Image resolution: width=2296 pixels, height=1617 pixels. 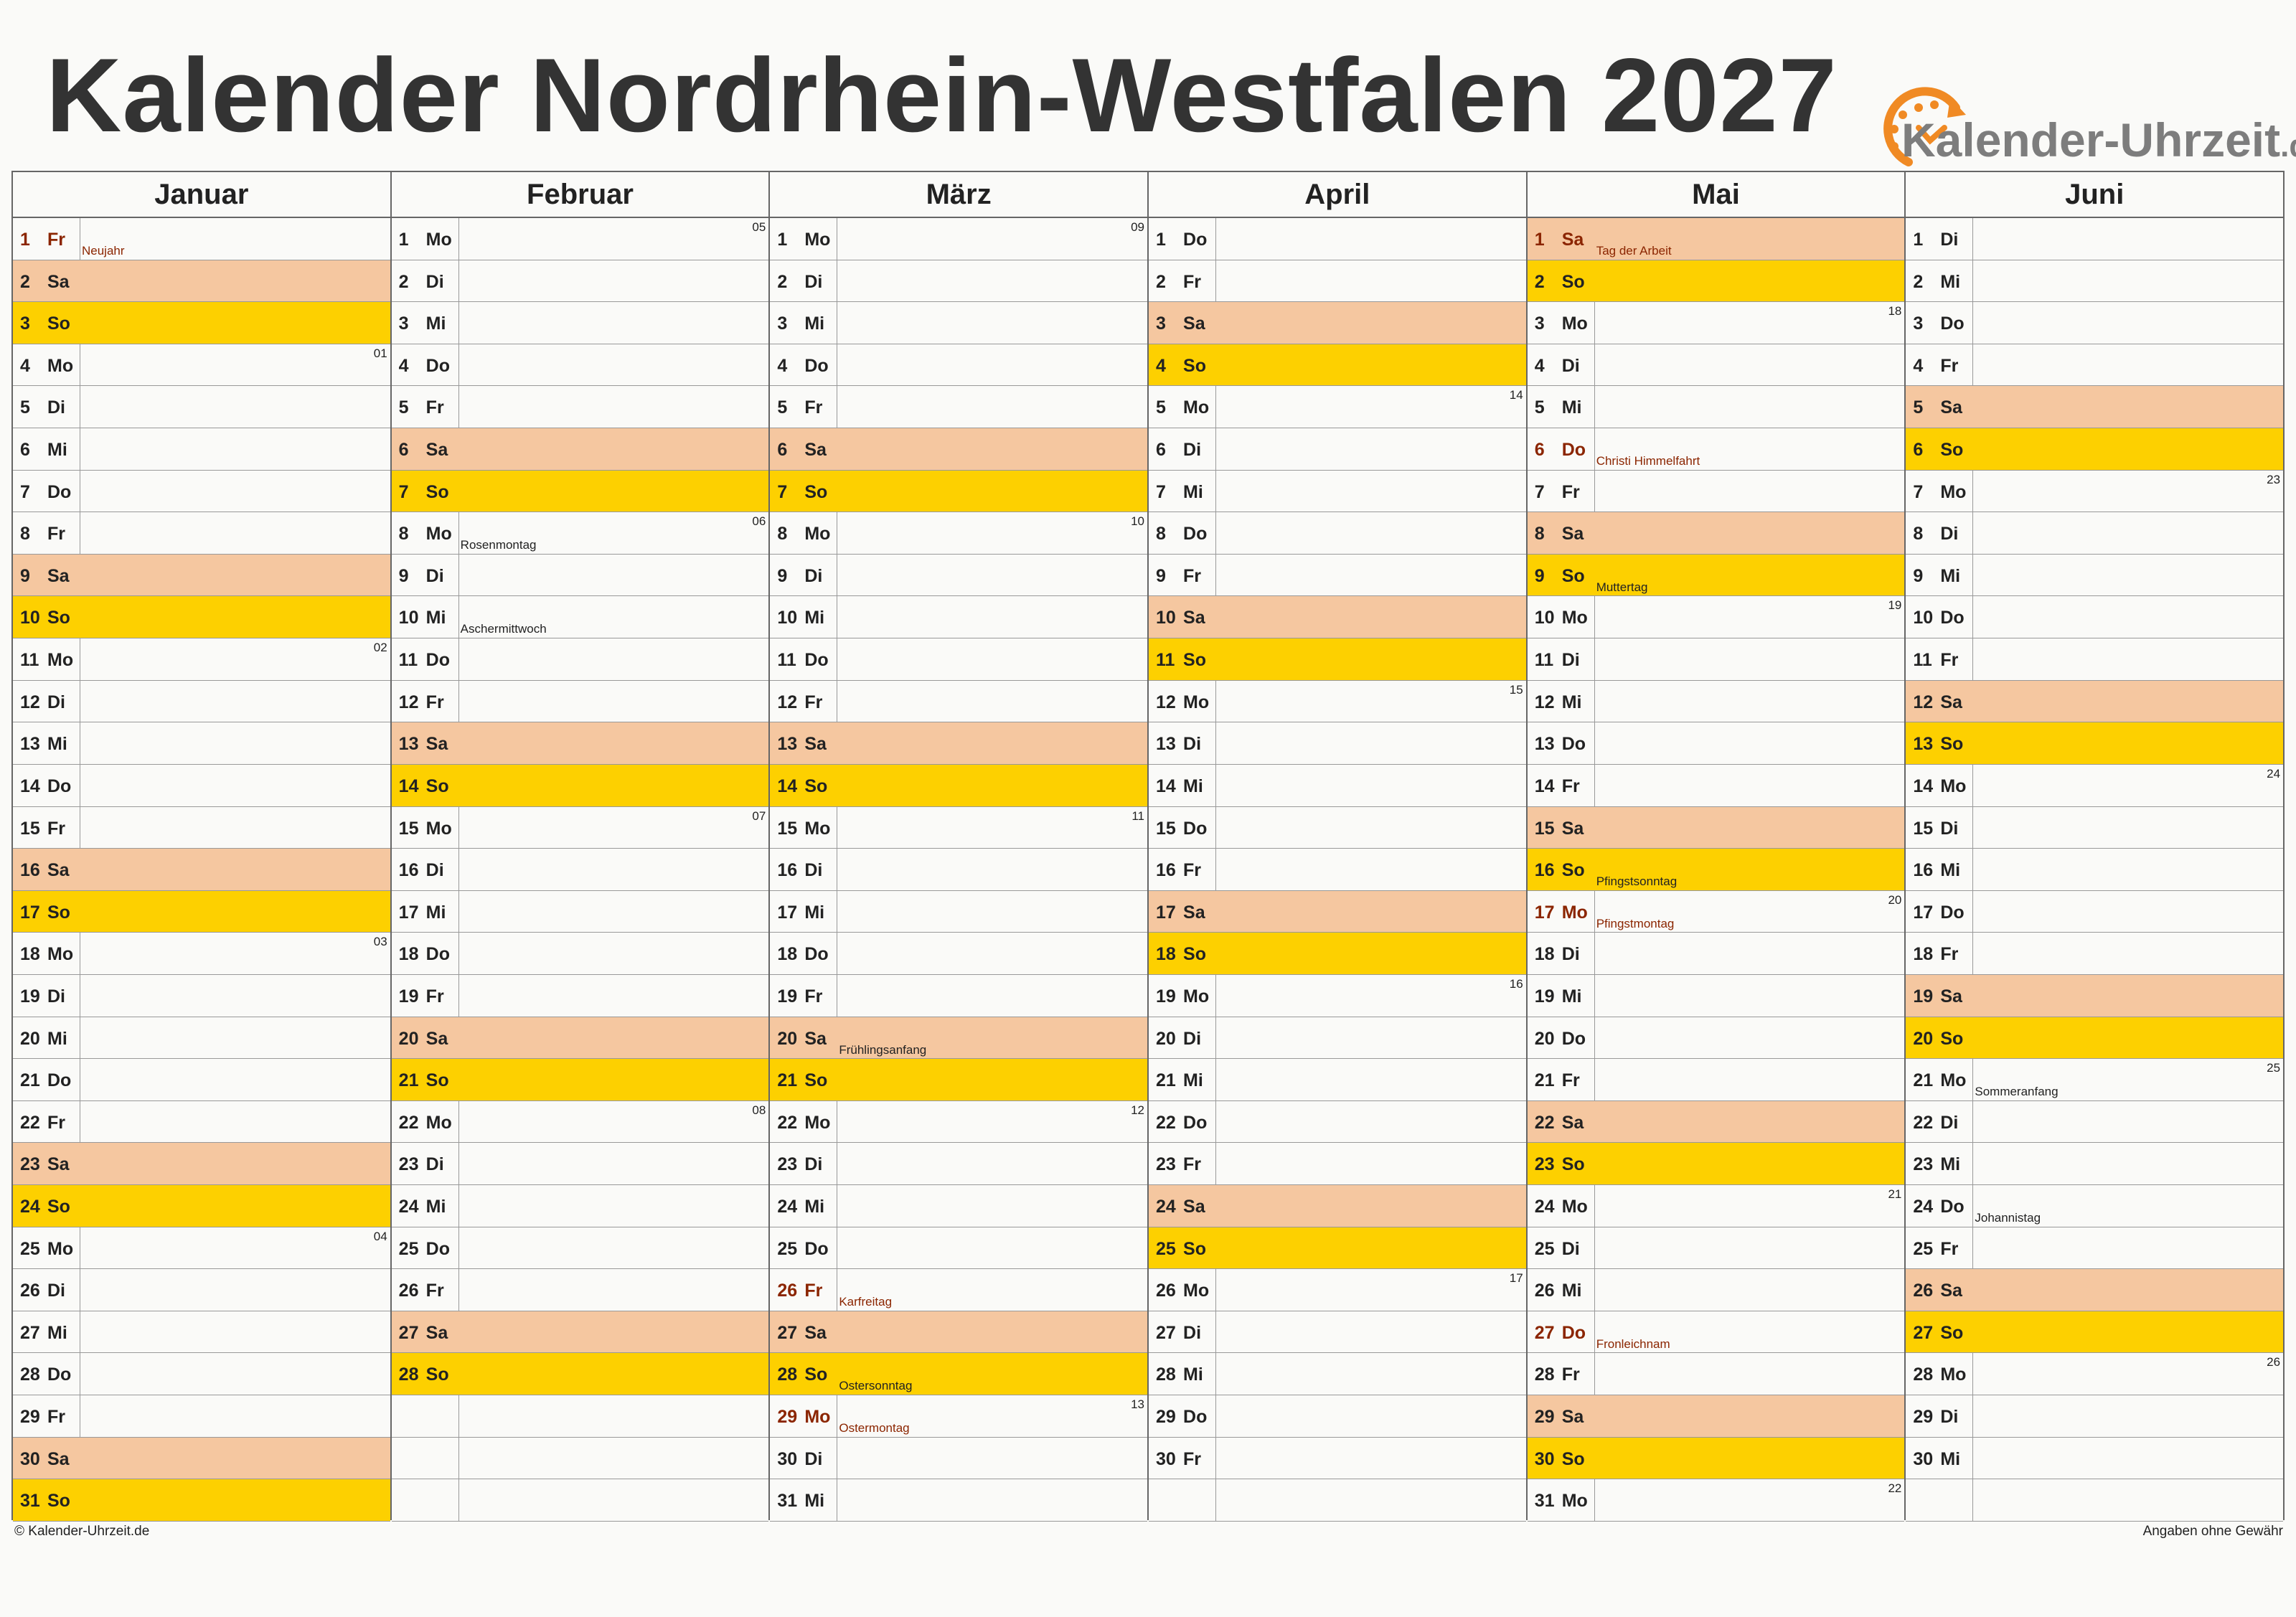 I want to click on event-cell: Ostersonntag, so click(x=992, y=1374).